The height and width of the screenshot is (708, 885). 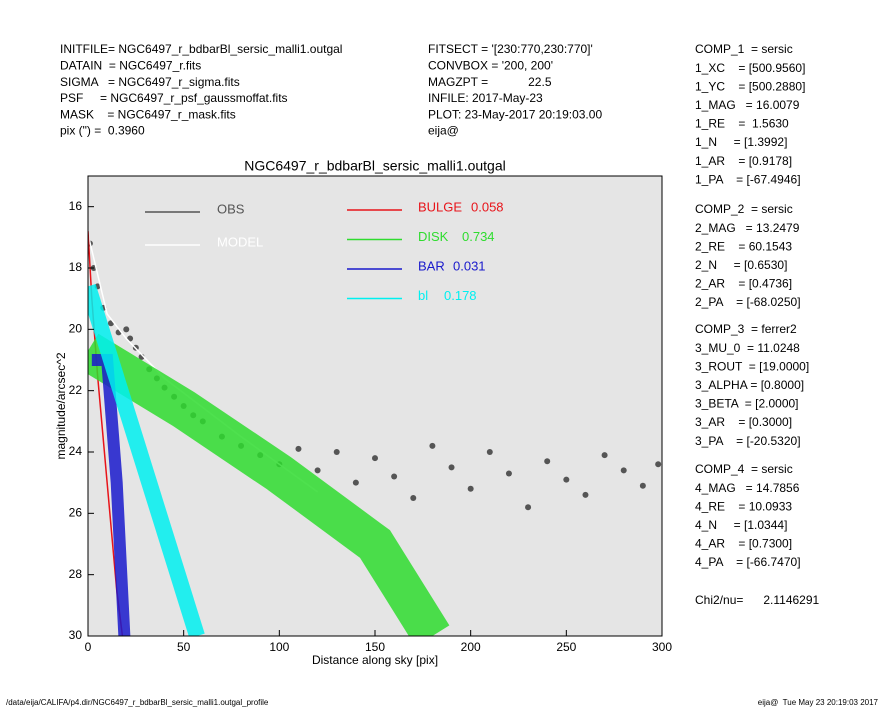 What do you see at coordinates (741, 265) in the screenshot?
I see `param-line: 2_N = [0.6530]` at bounding box center [741, 265].